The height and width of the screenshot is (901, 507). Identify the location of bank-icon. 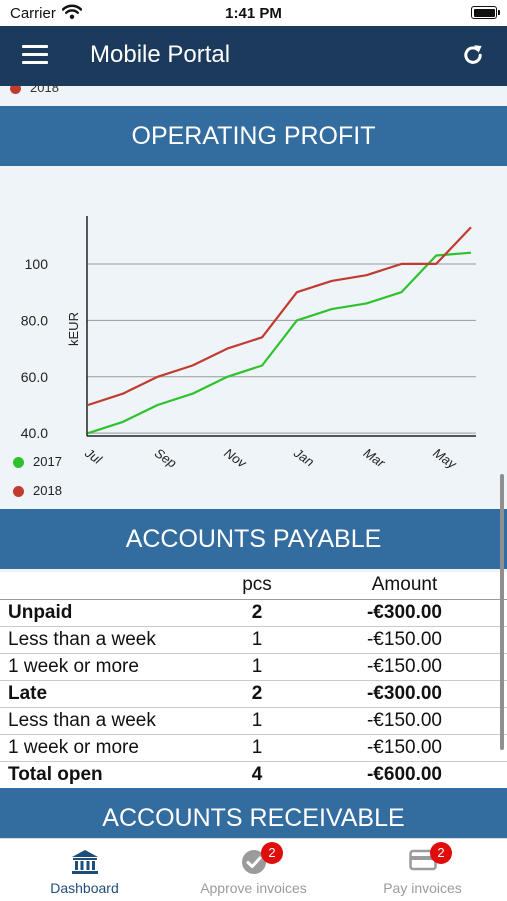
(84, 862).